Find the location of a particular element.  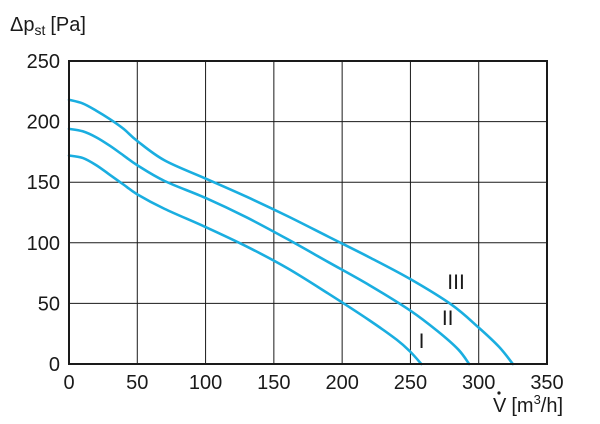

curve-label-i: I is located at coordinates (422, 341).